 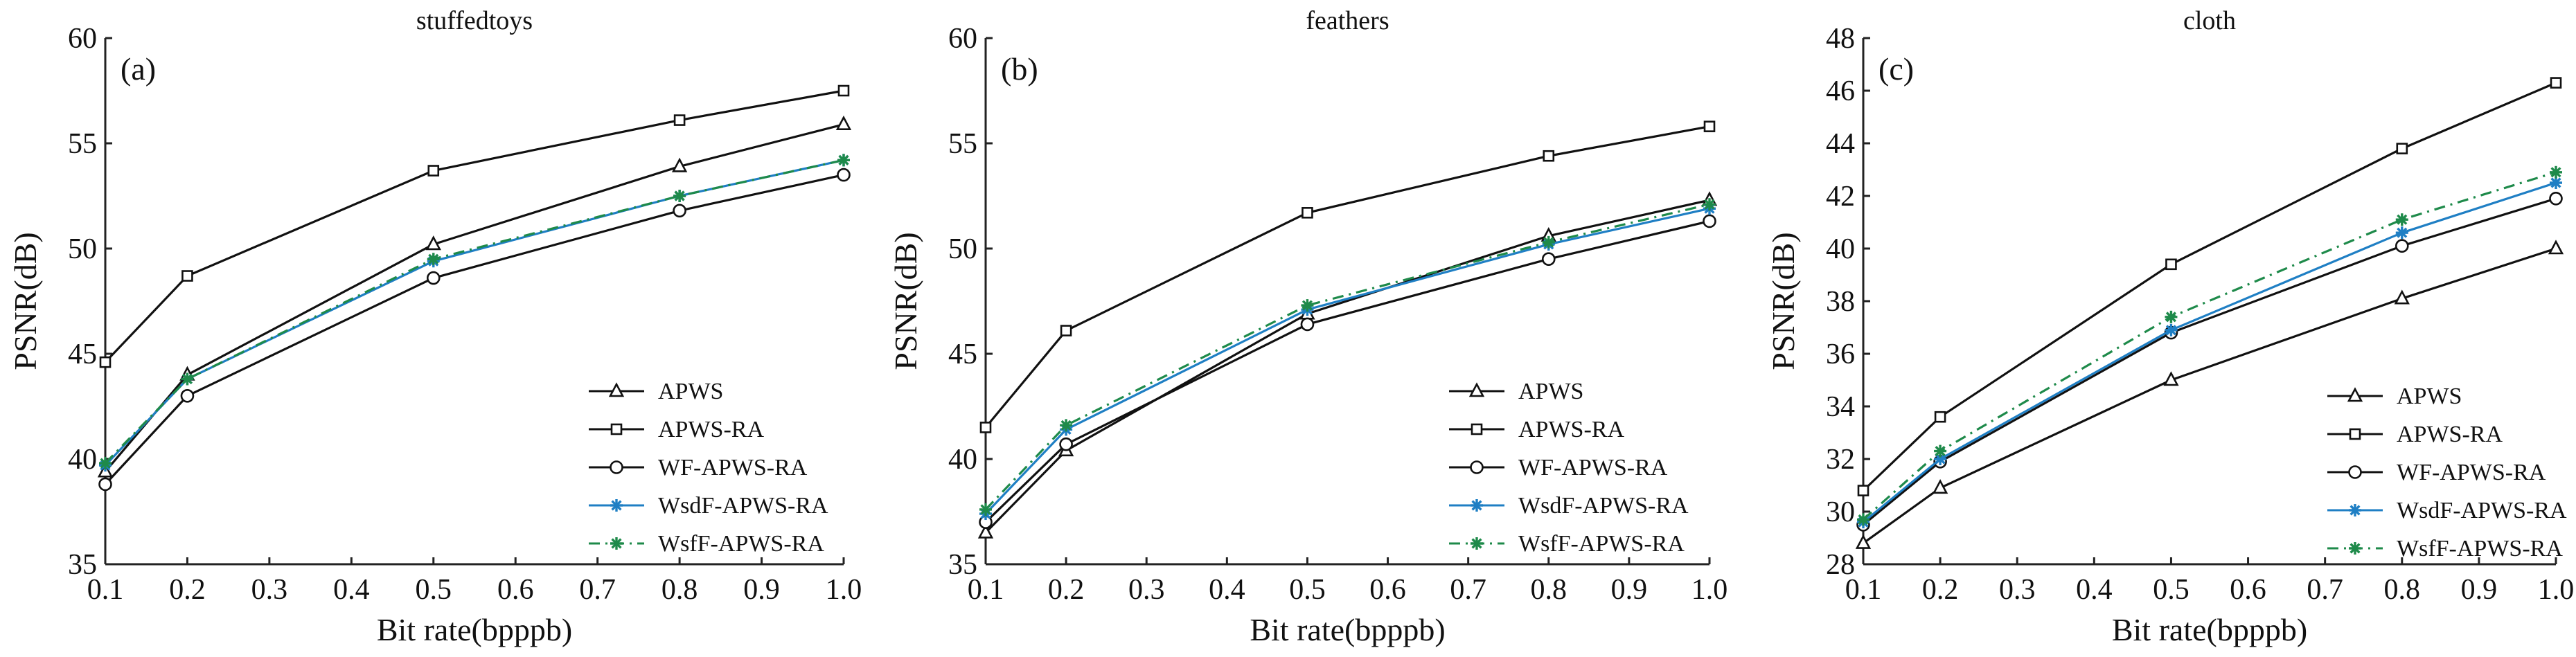 I want to click on y-tick-label: 38, so click(x=1840, y=302).